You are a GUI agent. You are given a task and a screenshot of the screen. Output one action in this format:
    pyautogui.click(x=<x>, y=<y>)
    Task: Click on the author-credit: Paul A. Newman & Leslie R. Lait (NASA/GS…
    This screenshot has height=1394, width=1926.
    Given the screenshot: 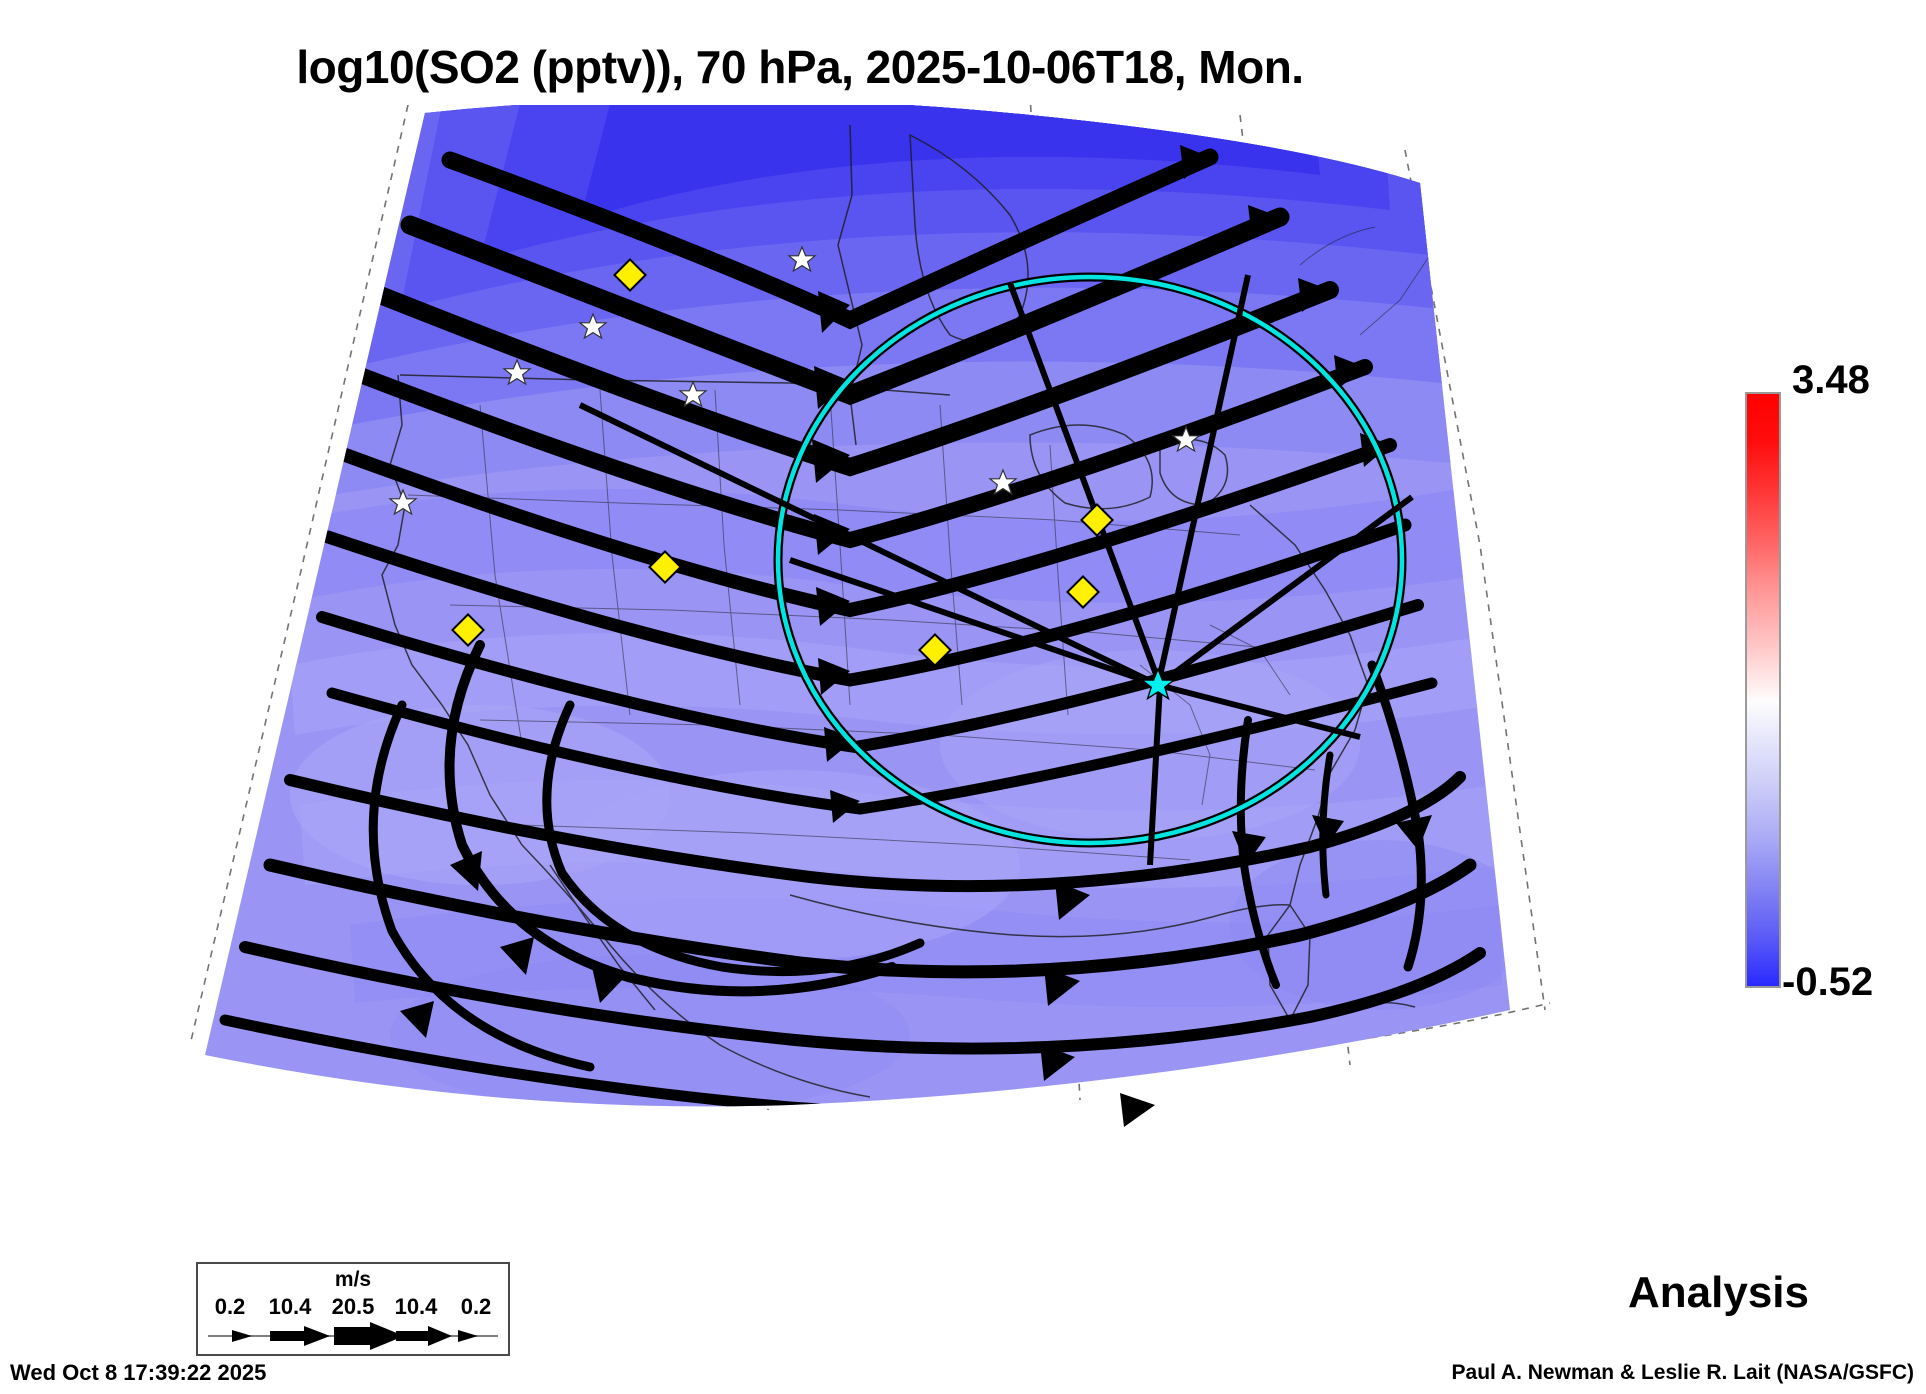 What is the action you would take?
    pyautogui.click(x=1682, y=1372)
    